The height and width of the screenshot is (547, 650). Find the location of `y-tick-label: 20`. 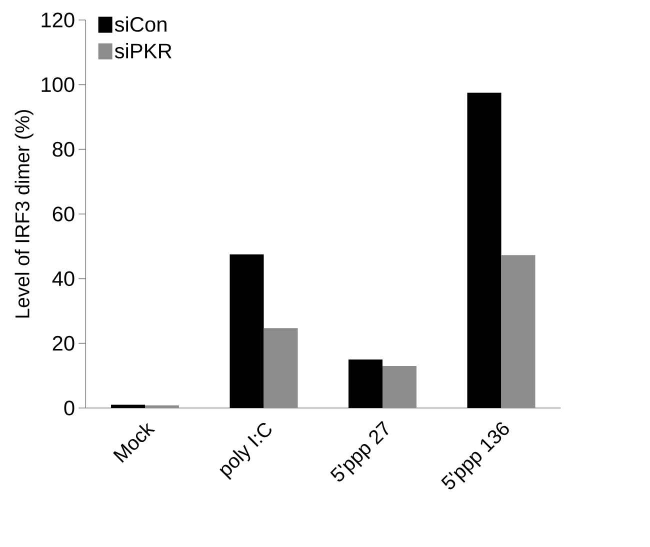

y-tick-label: 20 is located at coordinates (63, 343).